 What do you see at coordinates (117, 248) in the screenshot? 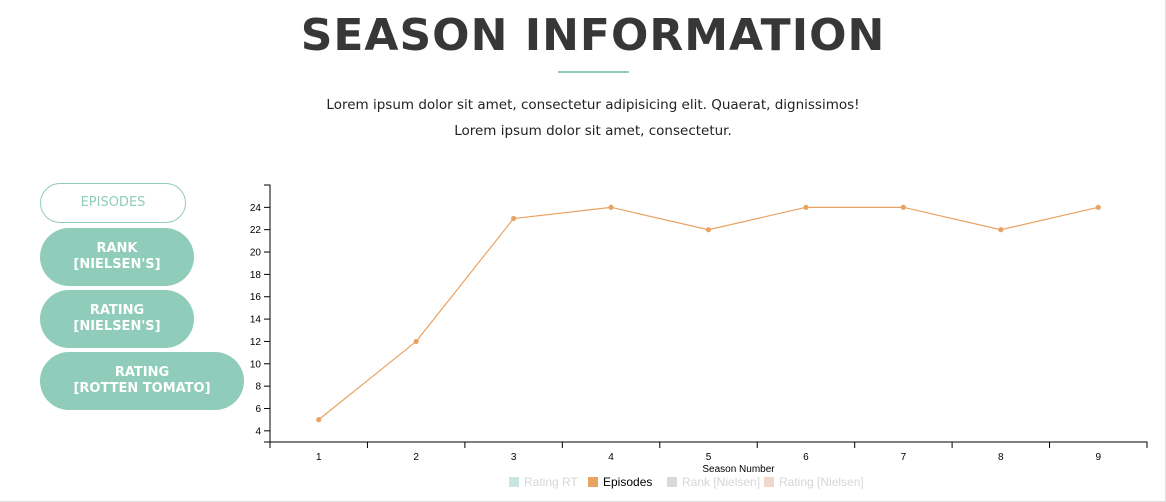
I see `rank-nielsen-button-label-1: RANK` at bounding box center [117, 248].